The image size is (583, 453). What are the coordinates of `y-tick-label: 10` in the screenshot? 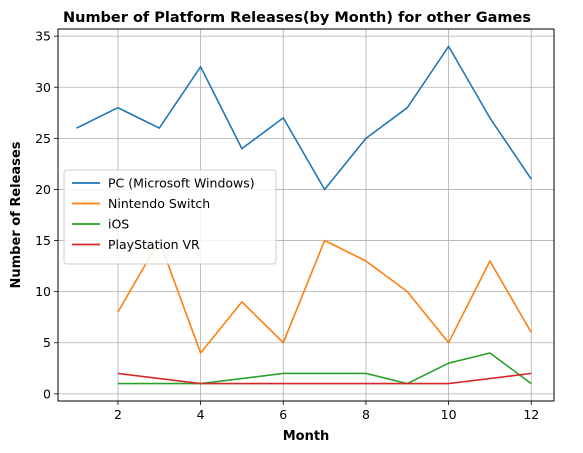 It's located at (43, 291).